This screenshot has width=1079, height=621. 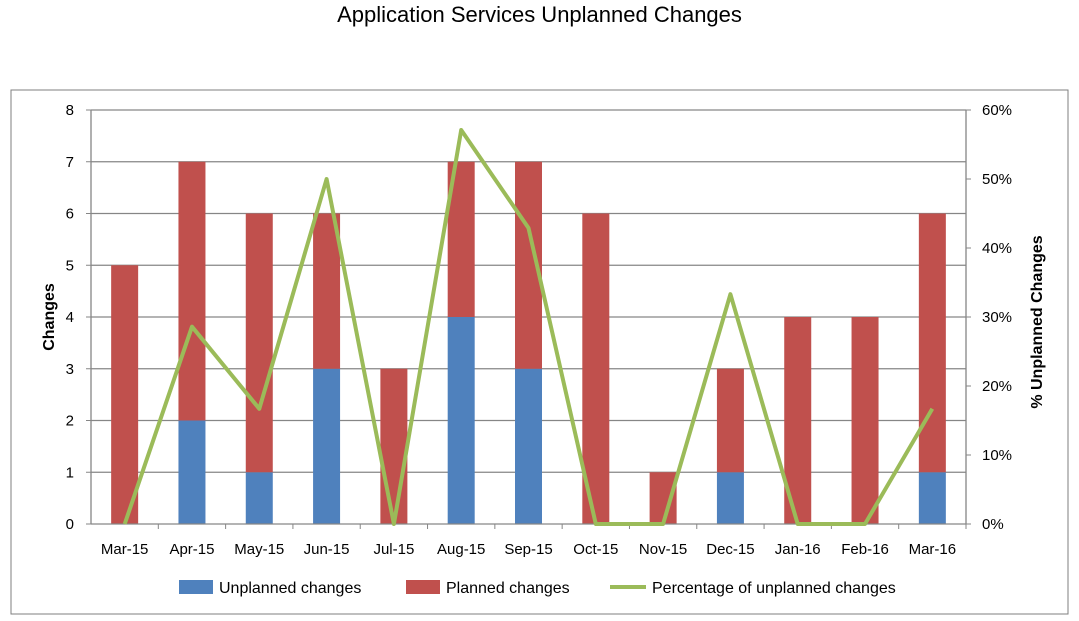 What do you see at coordinates (730, 549) in the screenshot?
I see `x-tick-label: Dec-15` at bounding box center [730, 549].